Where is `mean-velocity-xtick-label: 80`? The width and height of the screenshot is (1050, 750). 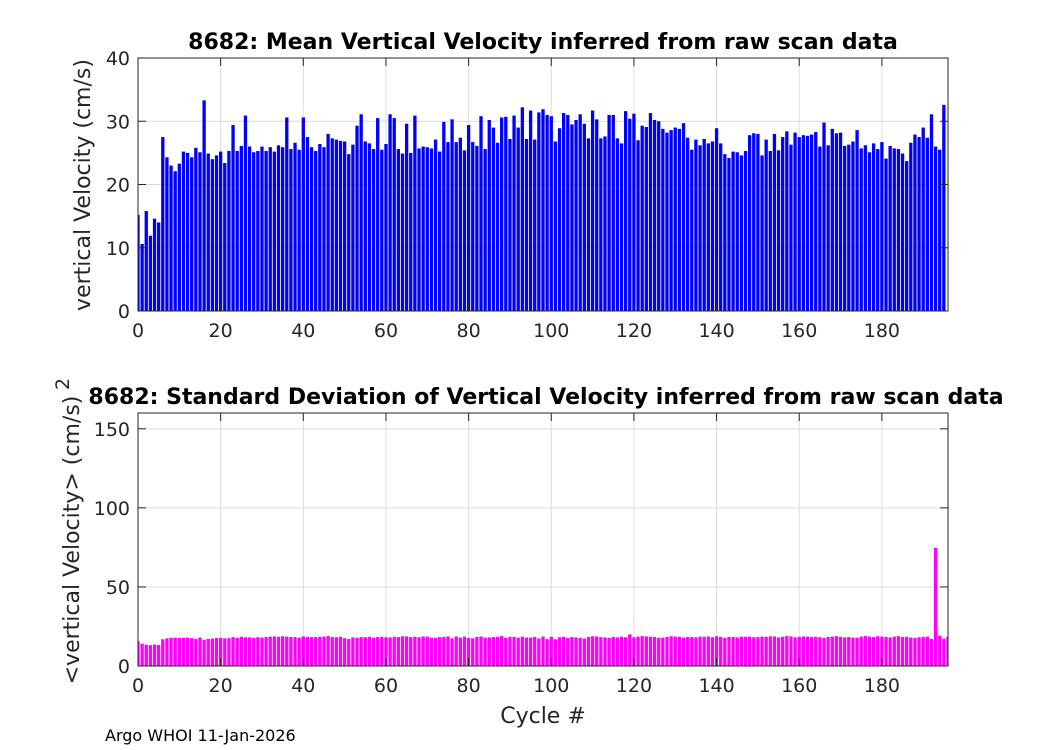
mean-velocity-xtick-label: 80 is located at coordinates (469, 331).